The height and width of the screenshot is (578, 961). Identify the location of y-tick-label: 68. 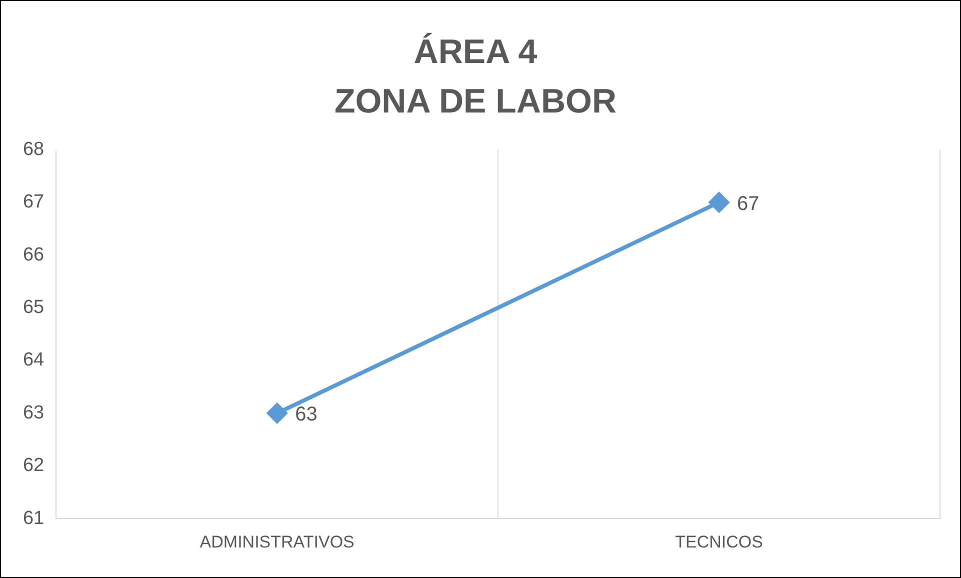
(33, 149).